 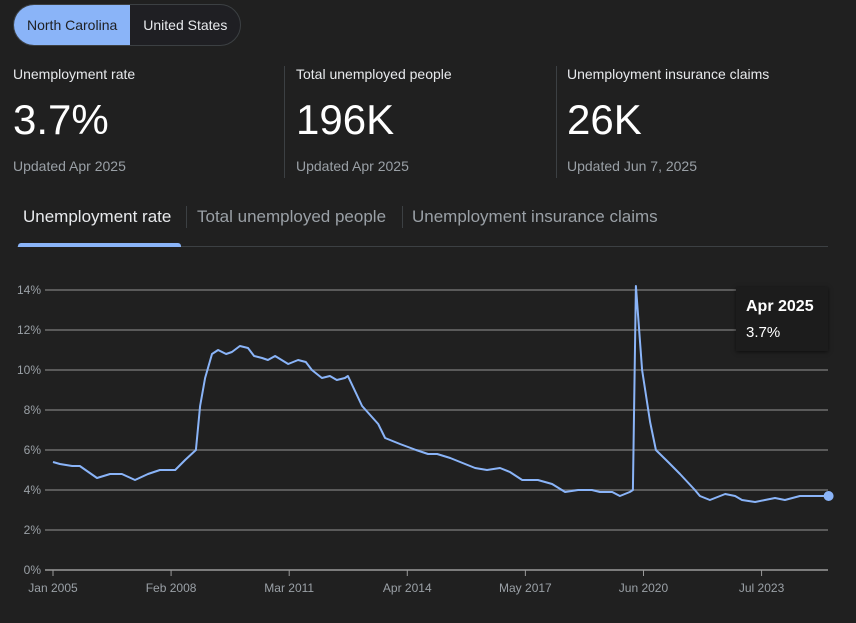 What do you see at coordinates (632, 166) in the screenshot?
I see `stat-updated: Updated Jun 7, 2025` at bounding box center [632, 166].